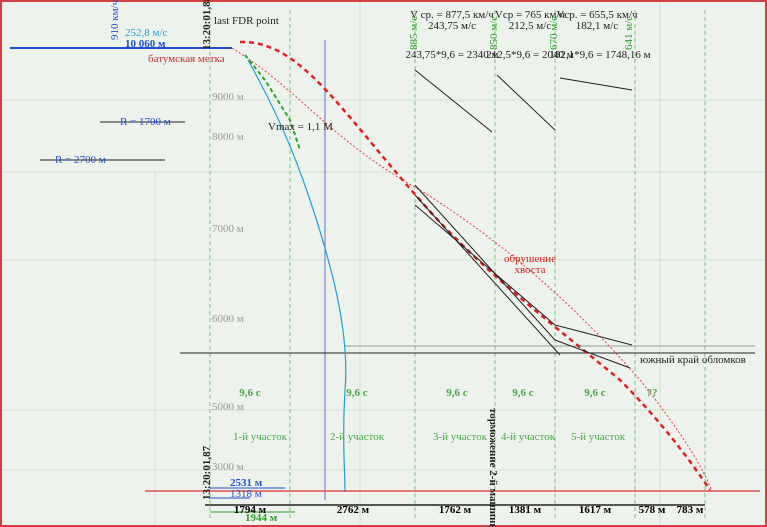 This screenshot has height=527, width=767. Describe the element at coordinates (186, 59) in the screenshot. I see `mark: батумская метка` at that location.